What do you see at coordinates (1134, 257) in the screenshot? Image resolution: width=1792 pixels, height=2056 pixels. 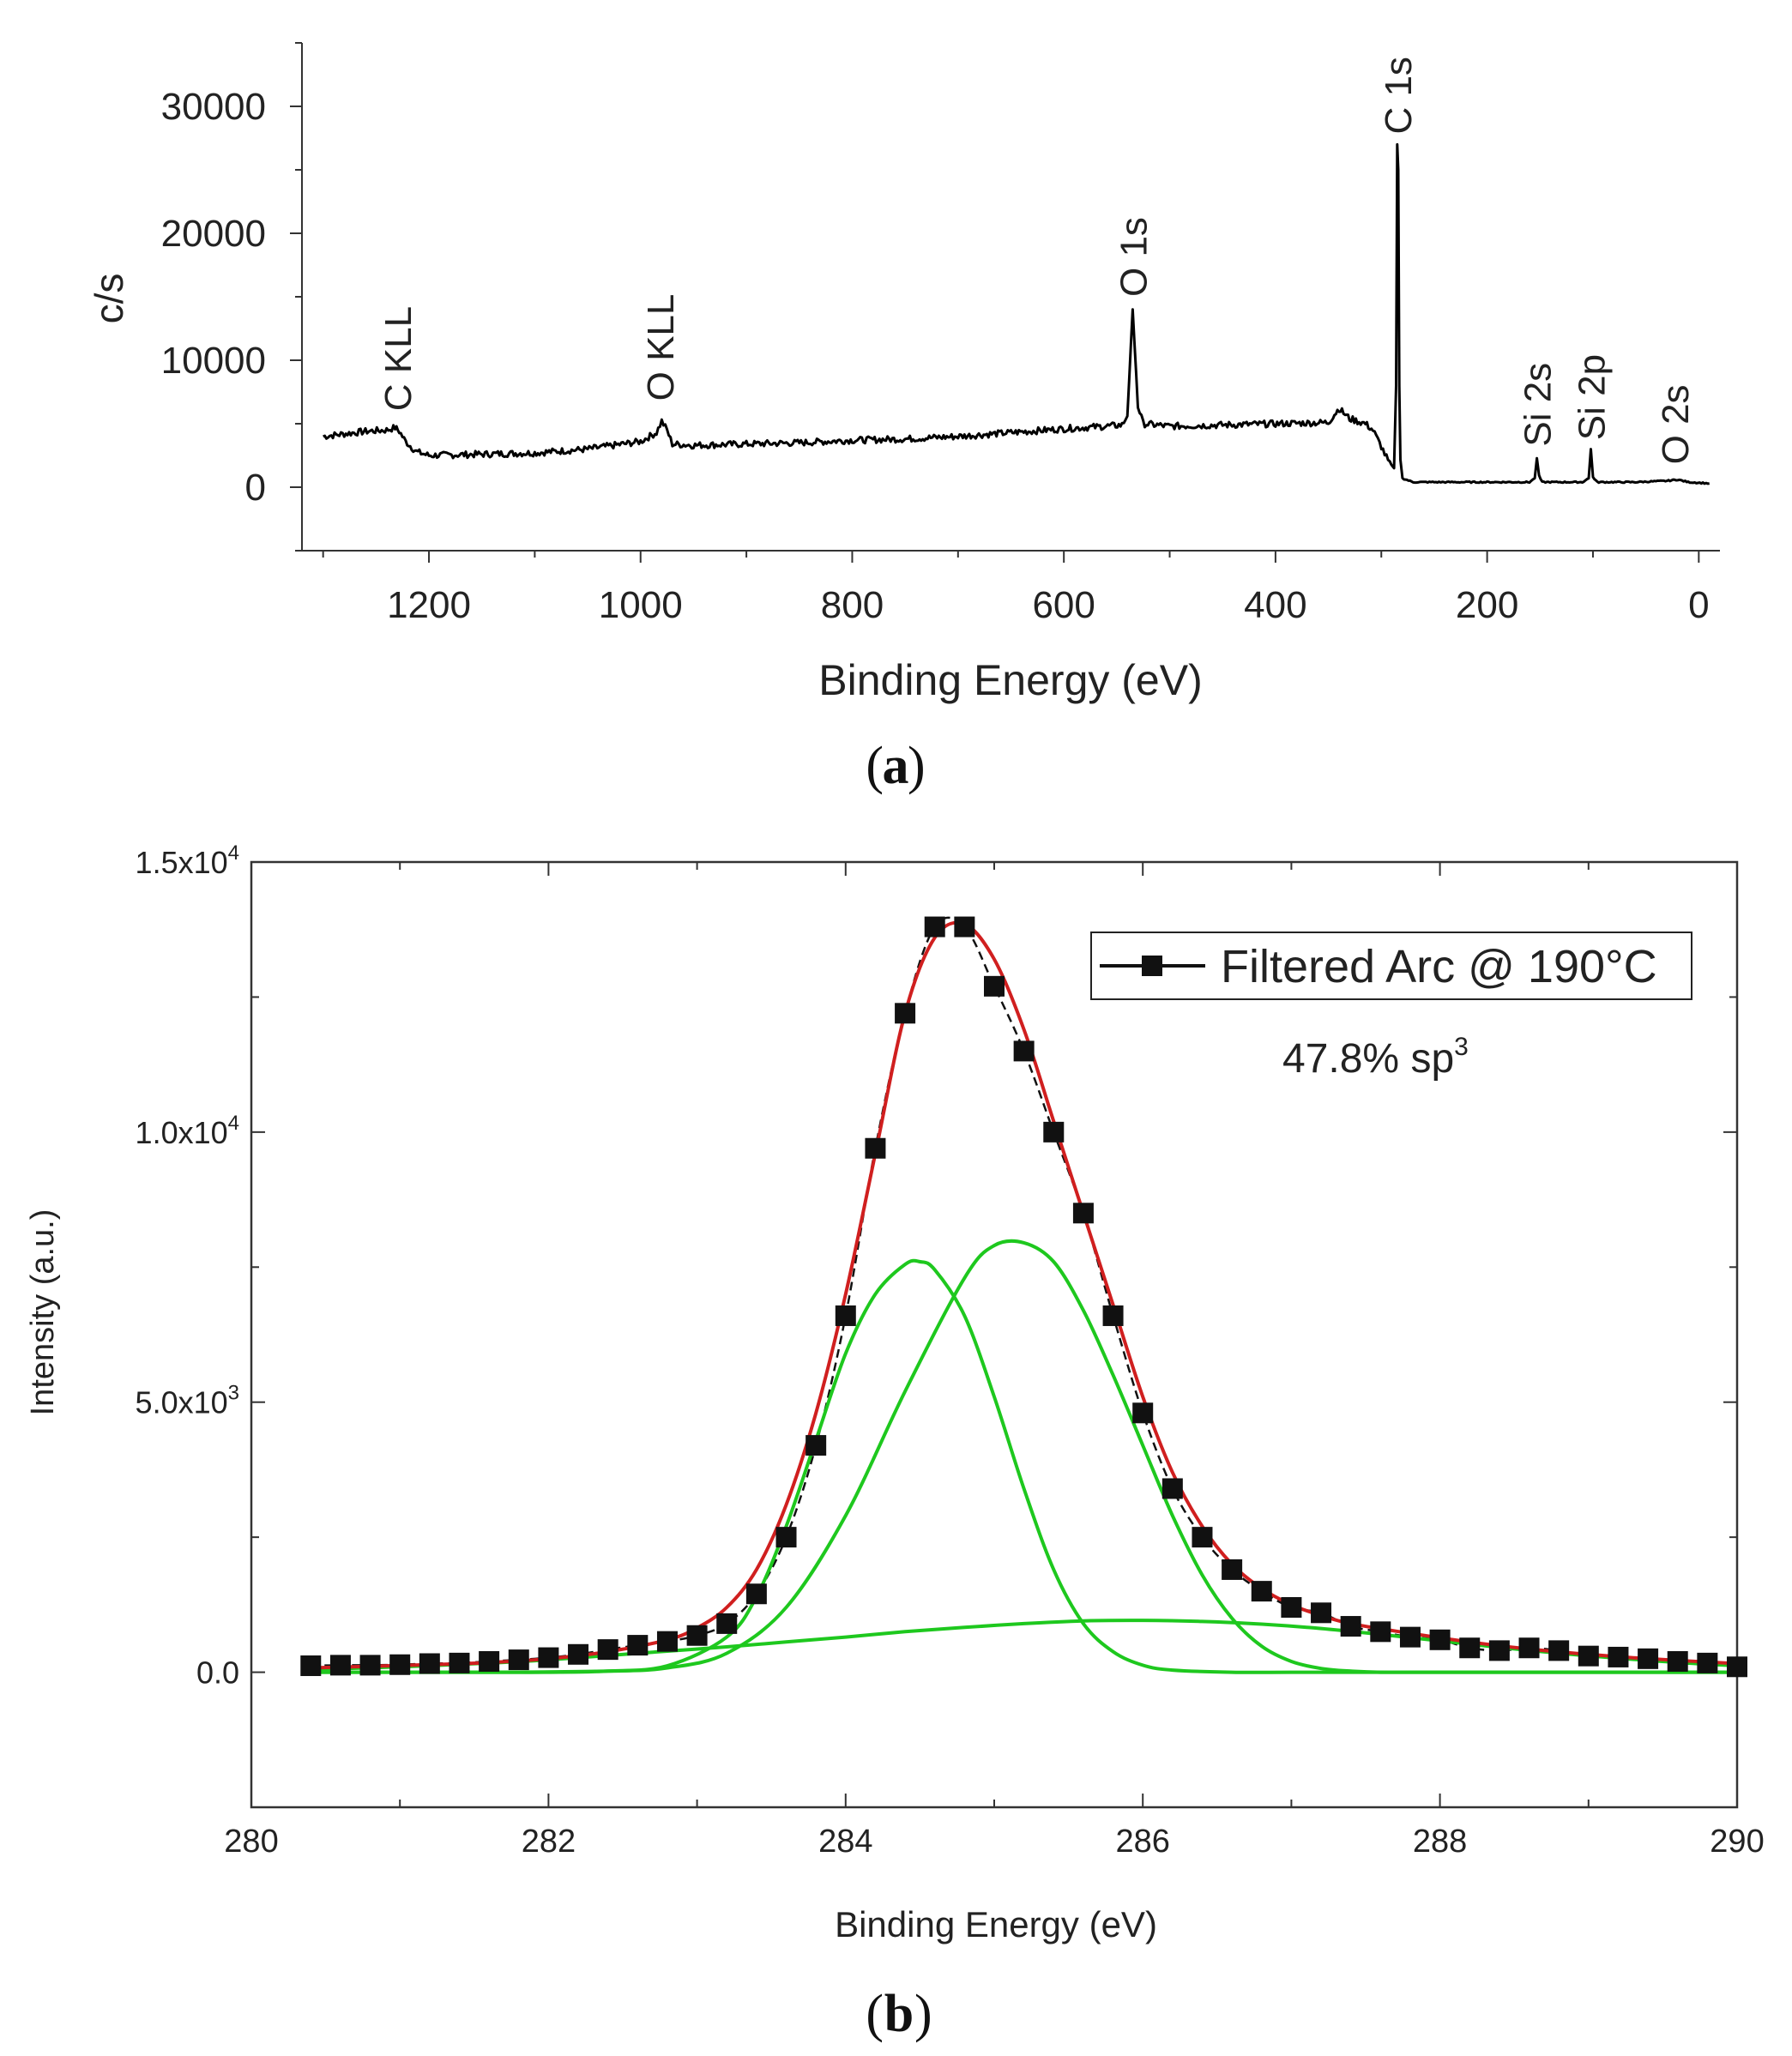 I see `peak-label: O 1s` at bounding box center [1134, 257].